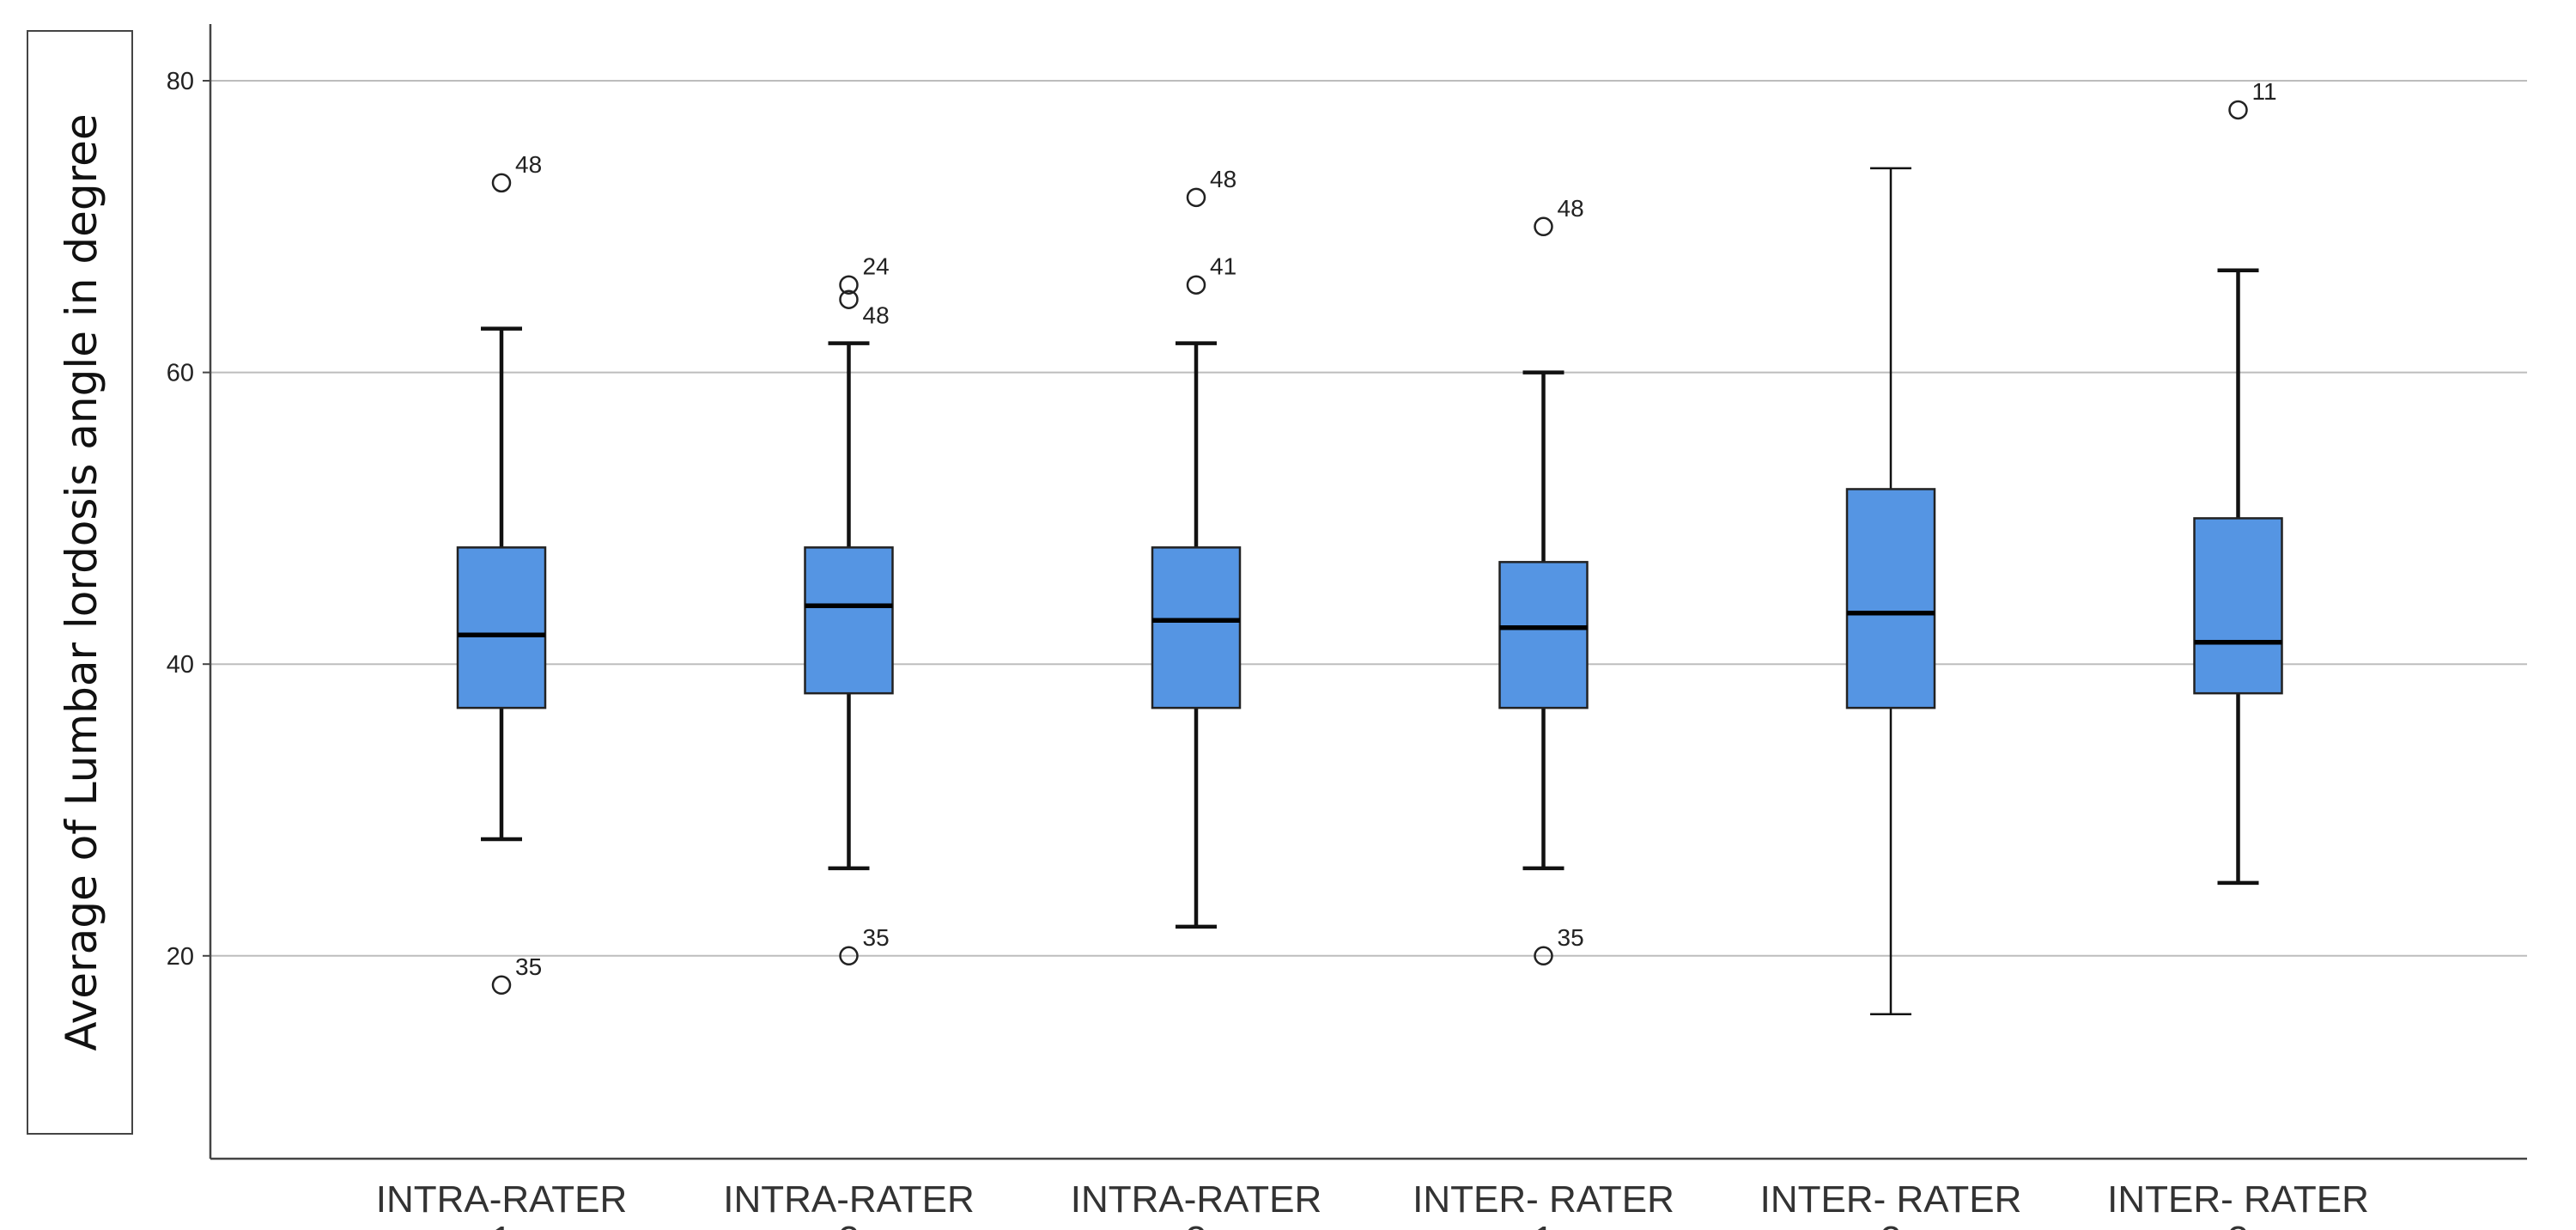 Image resolution: width=2576 pixels, height=1230 pixels. I want to click on box-group: 11, so click(2238, 482).